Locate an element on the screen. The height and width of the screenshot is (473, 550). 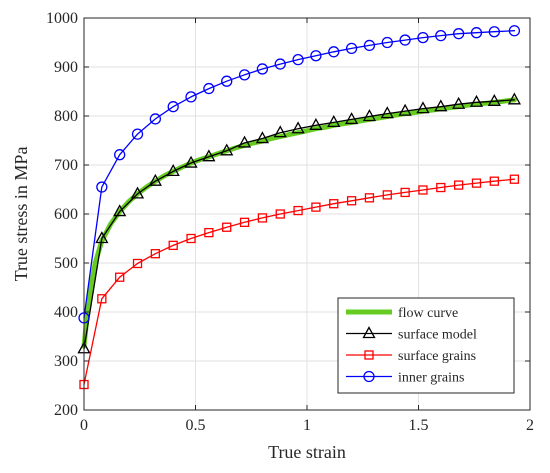
y-tick-label: 800 is located at coordinates (66, 116).